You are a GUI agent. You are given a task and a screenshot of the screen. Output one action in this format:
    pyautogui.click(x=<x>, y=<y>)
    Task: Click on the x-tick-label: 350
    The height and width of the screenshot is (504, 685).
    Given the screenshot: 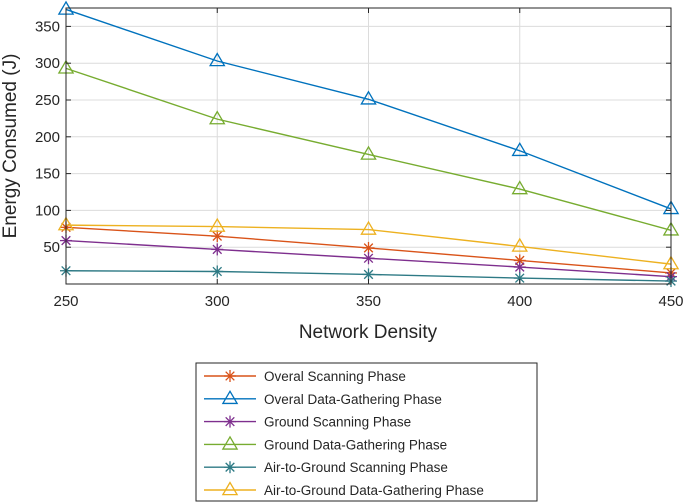 What is the action you would take?
    pyautogui.click(x=368, y=301)
    